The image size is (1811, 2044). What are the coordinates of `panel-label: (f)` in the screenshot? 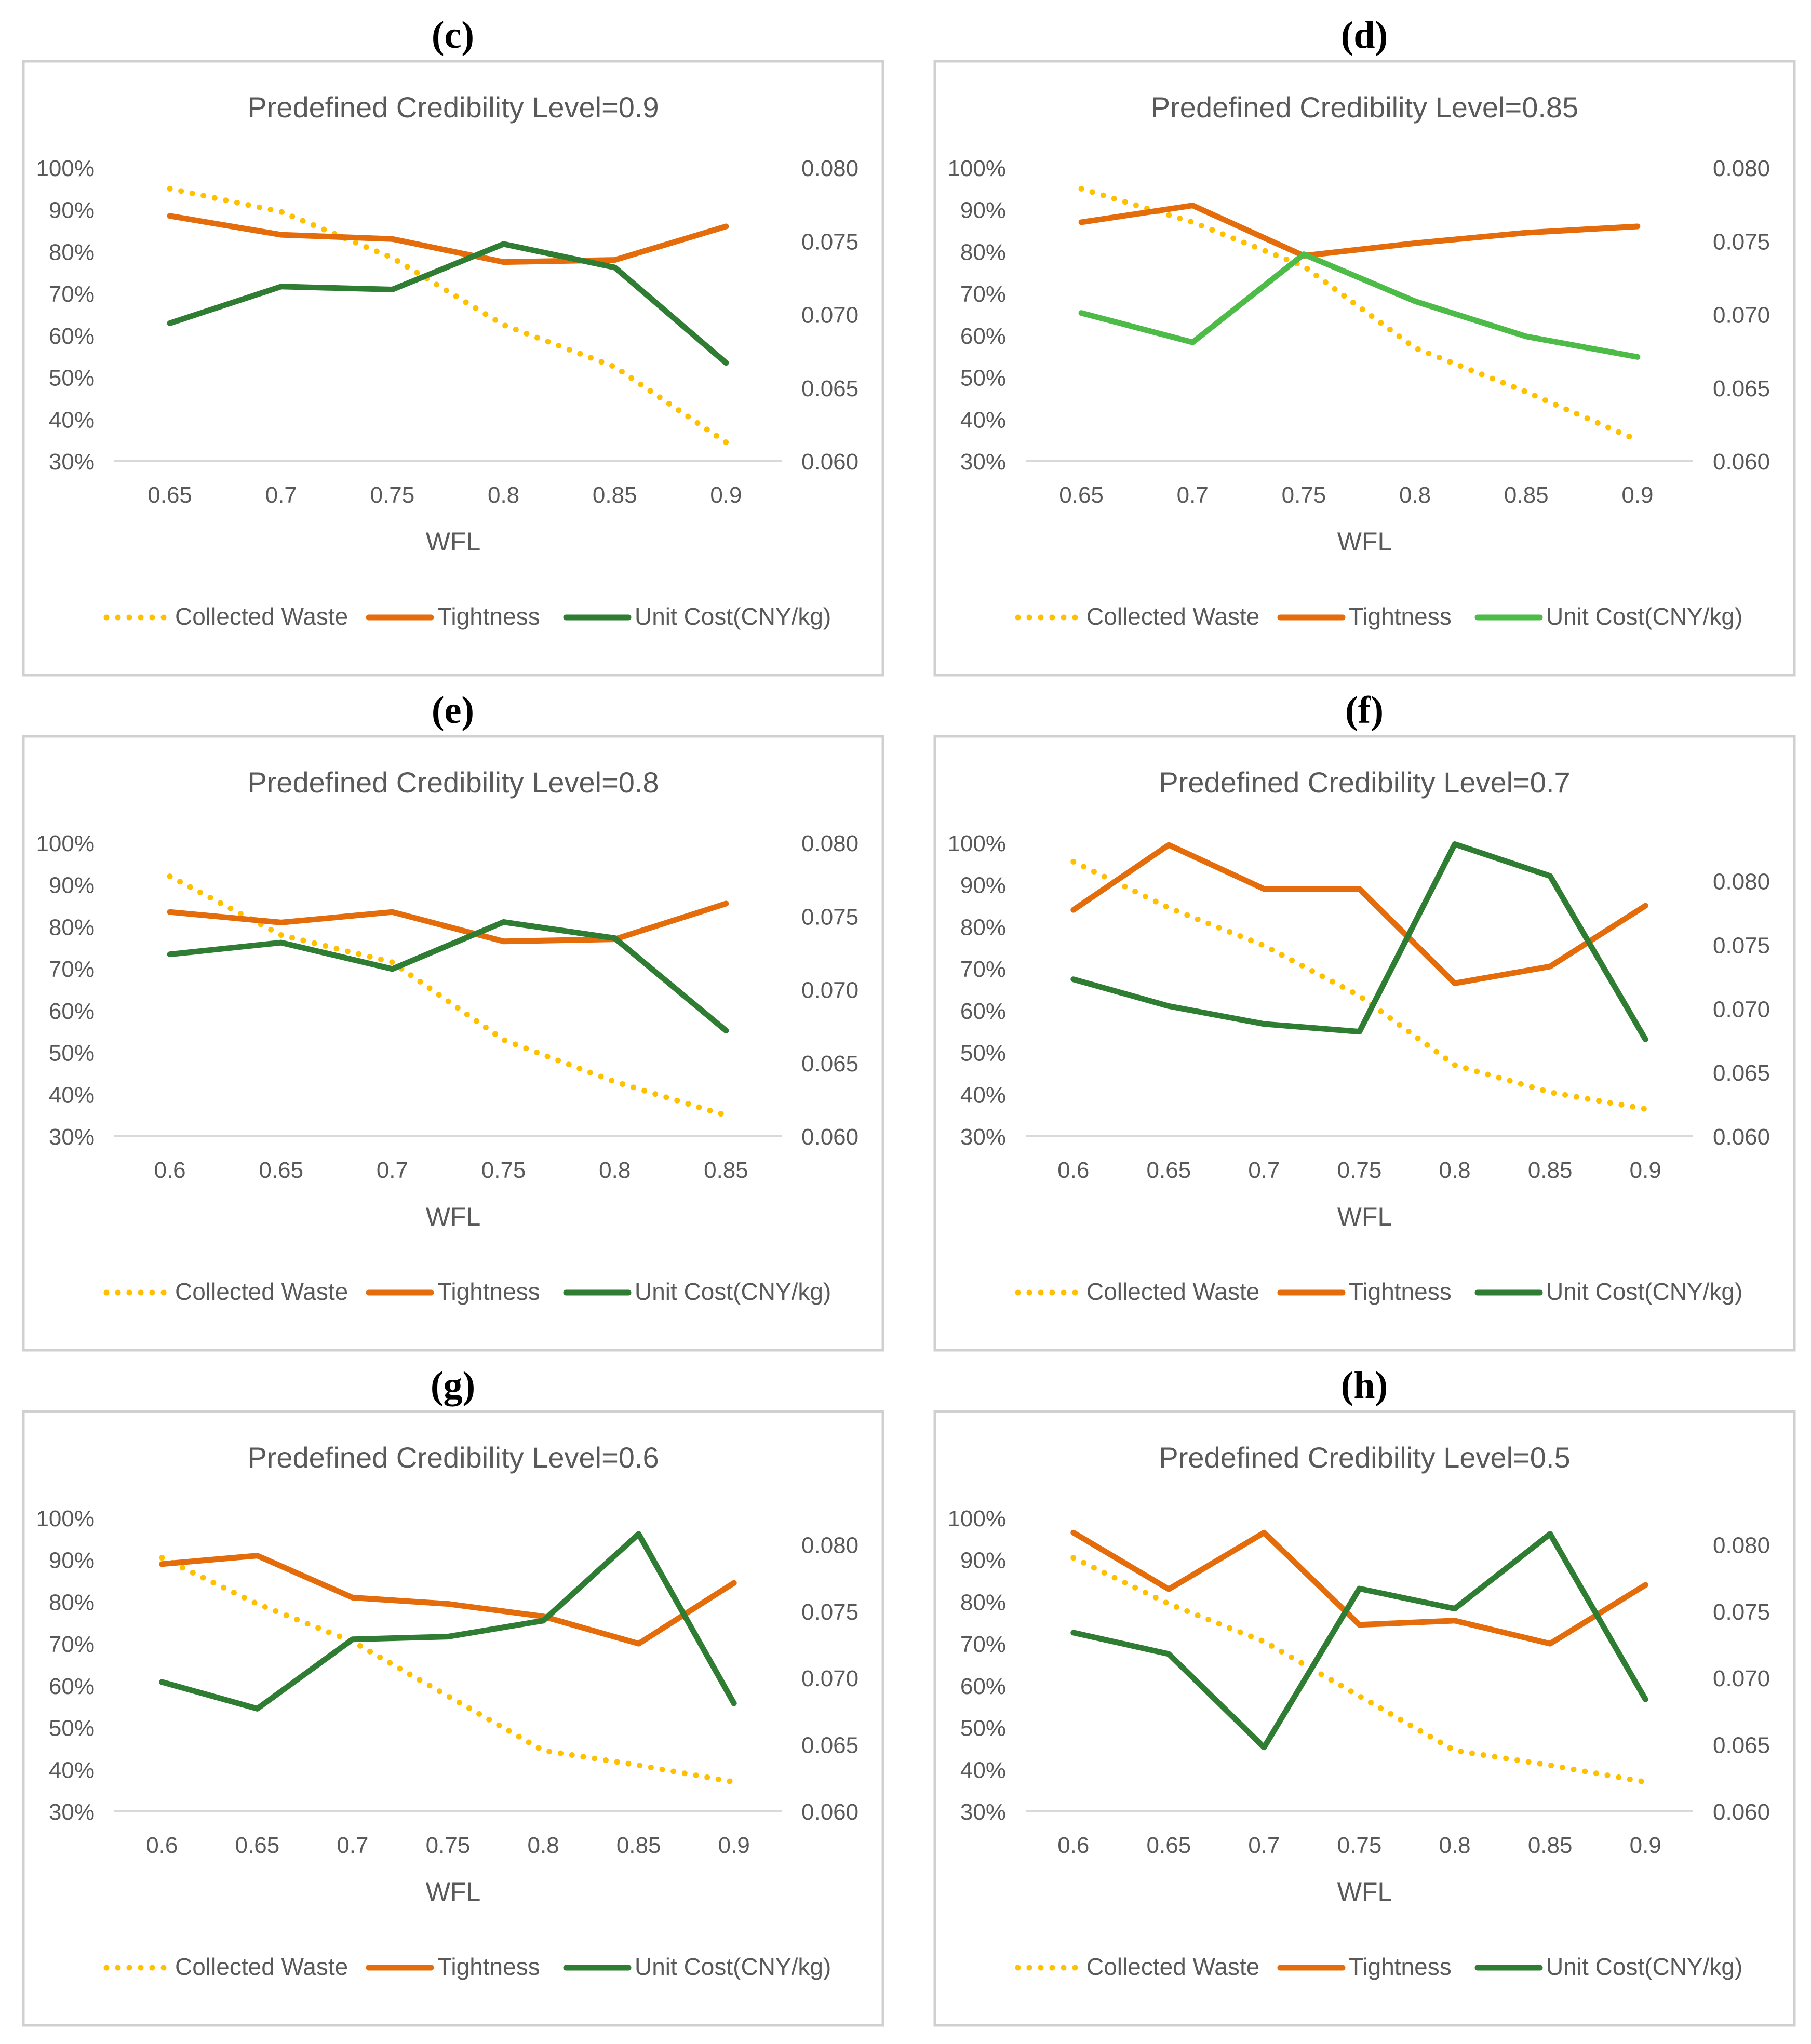 It's located at (1364, 710).